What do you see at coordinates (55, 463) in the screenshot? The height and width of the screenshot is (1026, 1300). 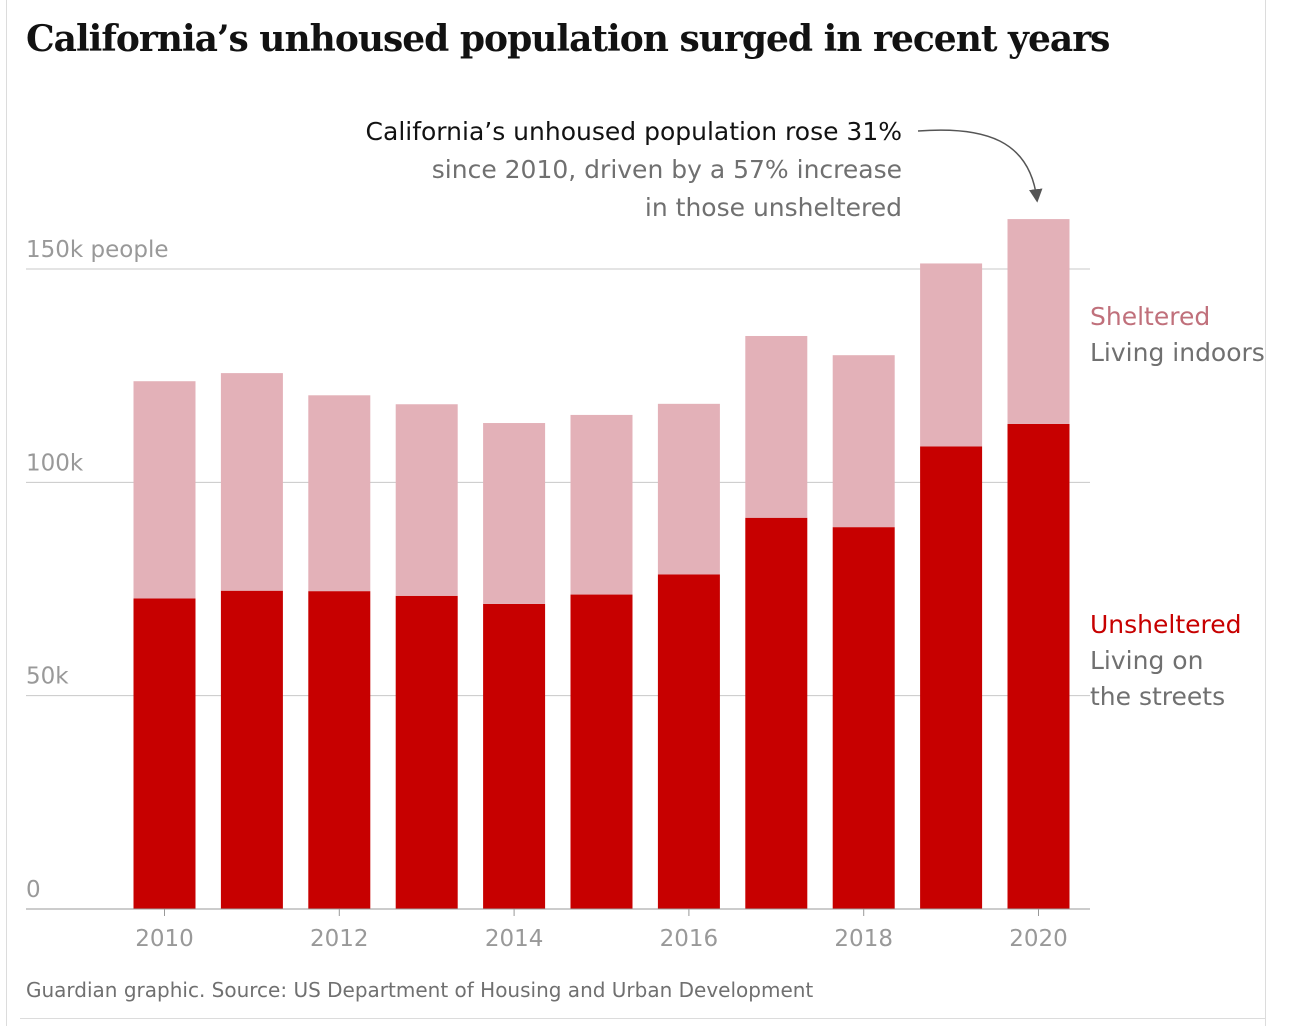 I see `y-tick-label: 100k` at bounding box center [55, 463].